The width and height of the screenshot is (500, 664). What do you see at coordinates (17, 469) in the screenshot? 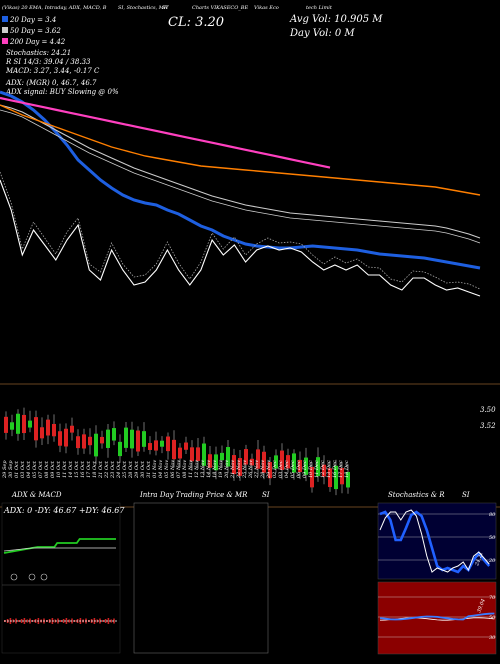
I see `date-label: 01 Oct` at bounding box center [17, 469].